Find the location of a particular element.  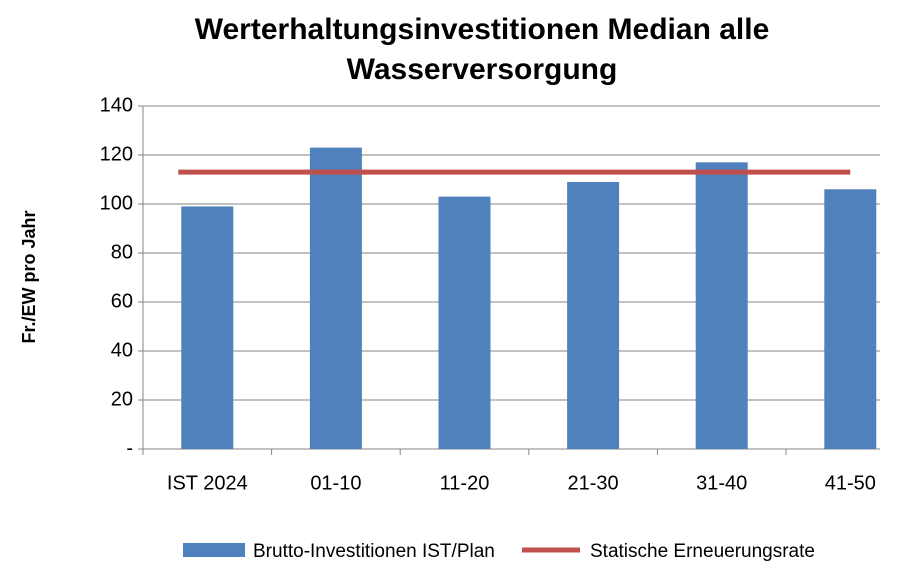

y-tick-label: - is located at coordinates (129, 448).